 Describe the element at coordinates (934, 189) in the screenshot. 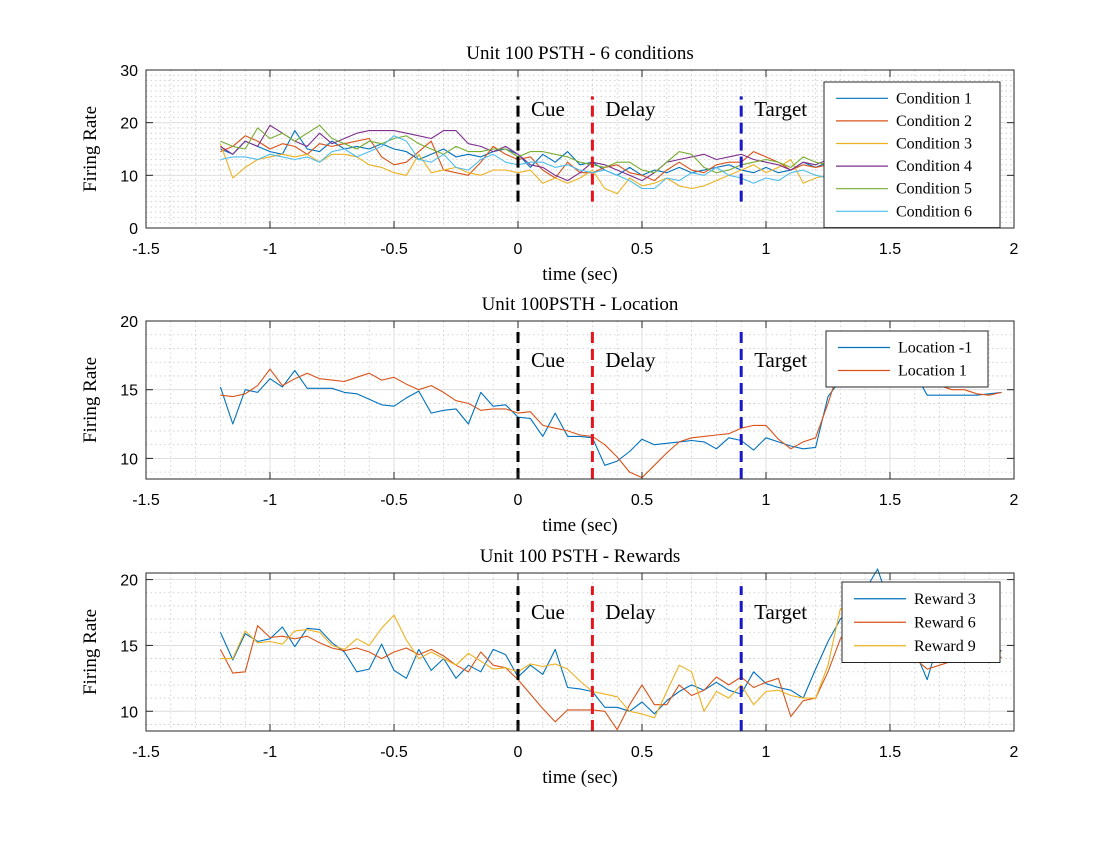

I see `legend-entry: Condition 5` at that location.